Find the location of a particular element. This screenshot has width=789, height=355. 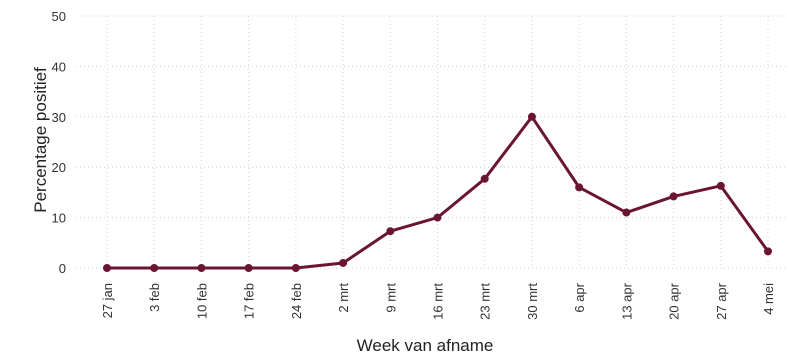

x-tick-label: 27 apr is located at coordinates (721, 301).